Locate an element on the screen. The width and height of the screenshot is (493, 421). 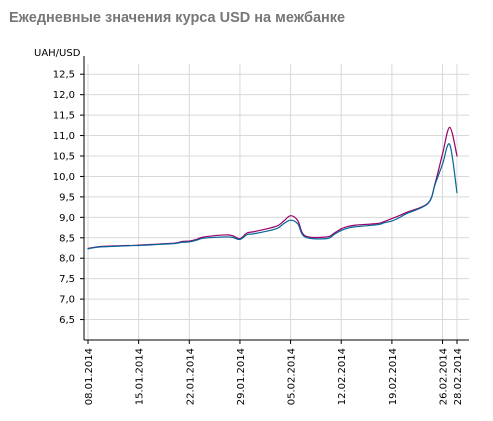
y-tick-label: 9,5 is located at coordinates (67, 197).